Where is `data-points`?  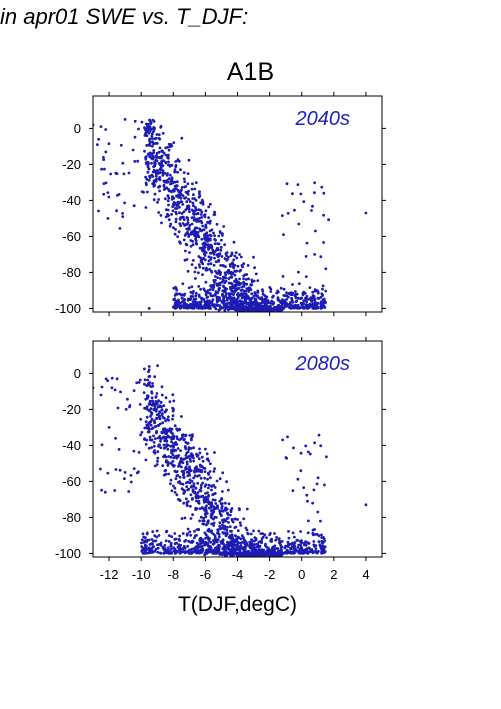
data-points is located at coordinates (230, 460).